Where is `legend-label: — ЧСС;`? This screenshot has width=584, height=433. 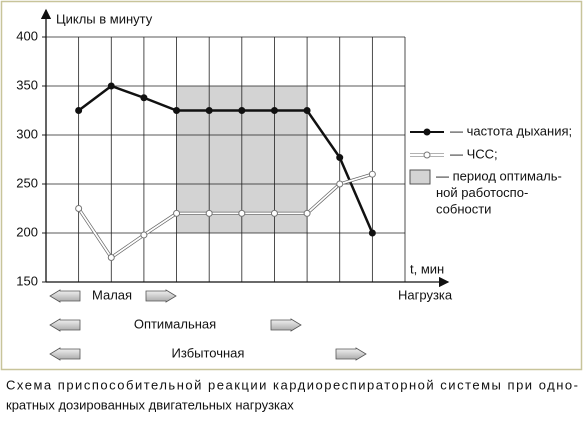 legend-label: — ЧСС; is located at coordinates (474, 153).